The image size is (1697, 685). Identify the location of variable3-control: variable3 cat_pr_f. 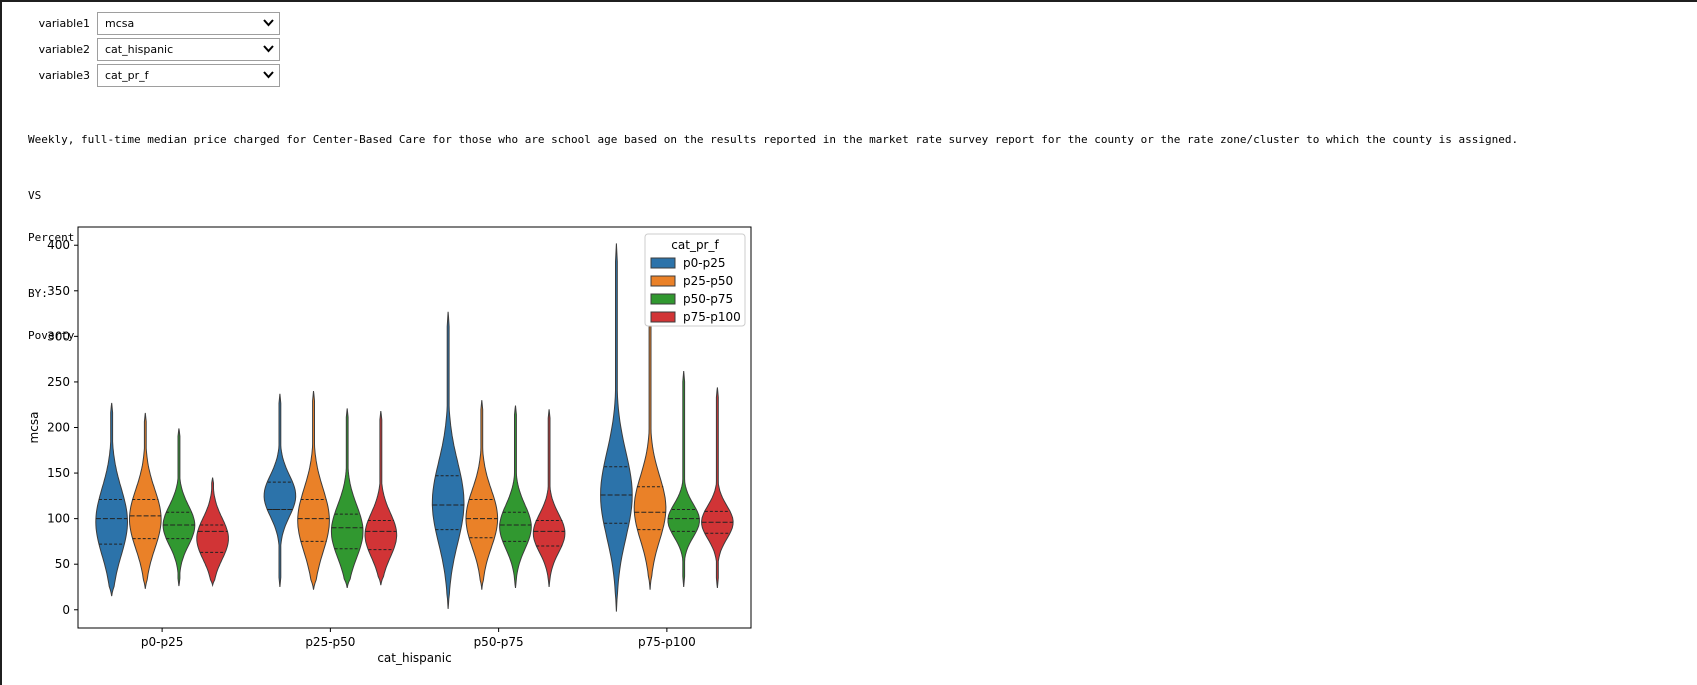
(141, 76).